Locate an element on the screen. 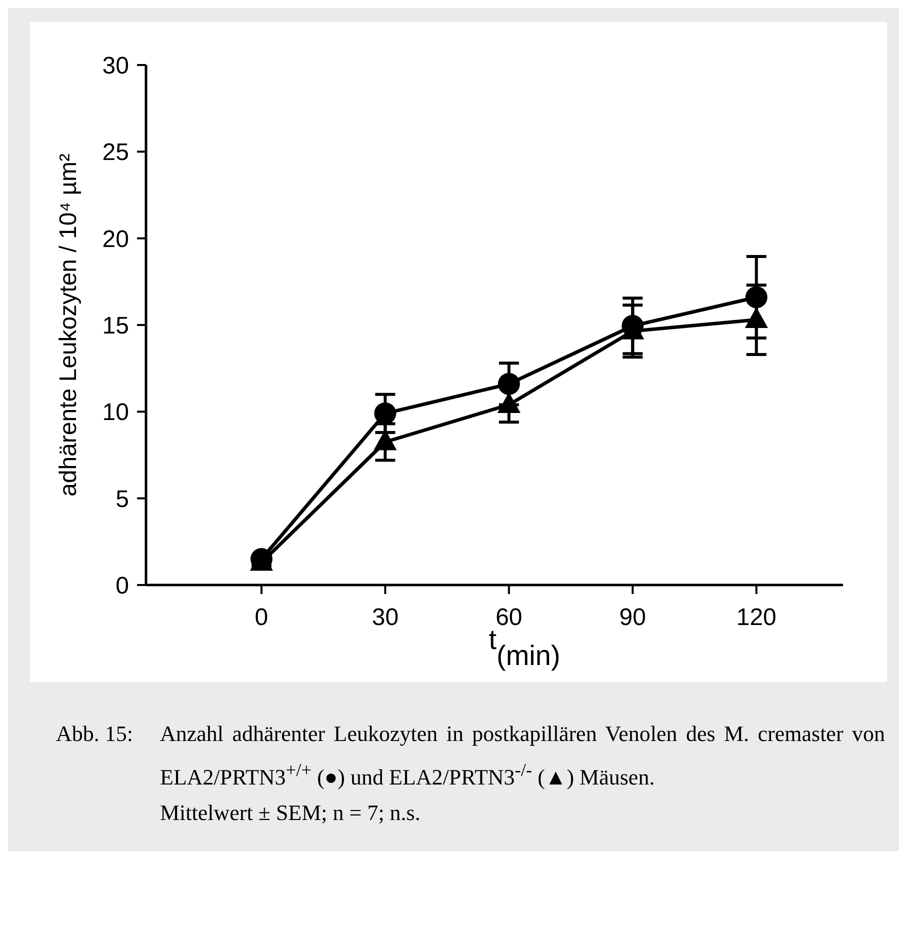  y-tick-label: 25 is located at coordinates (115, 152).